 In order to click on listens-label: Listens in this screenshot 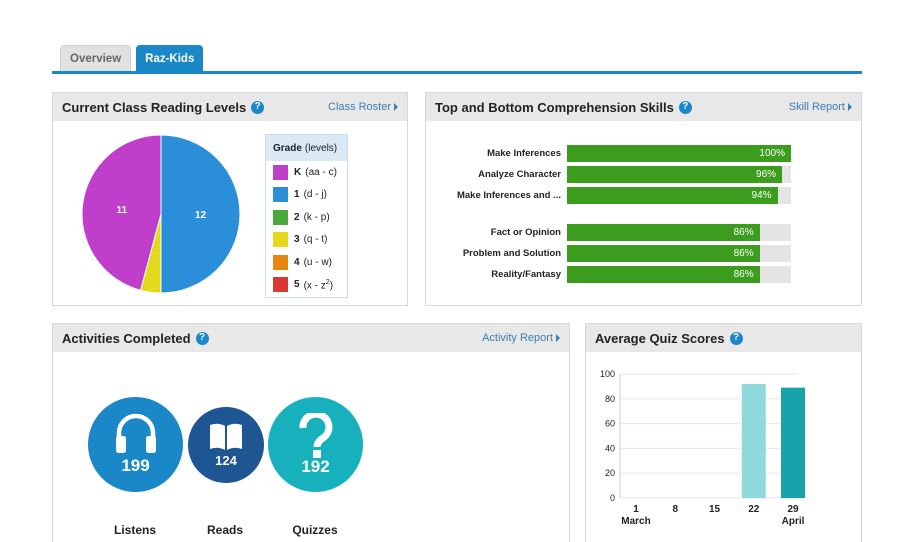, I will do `click(134, 530)`.